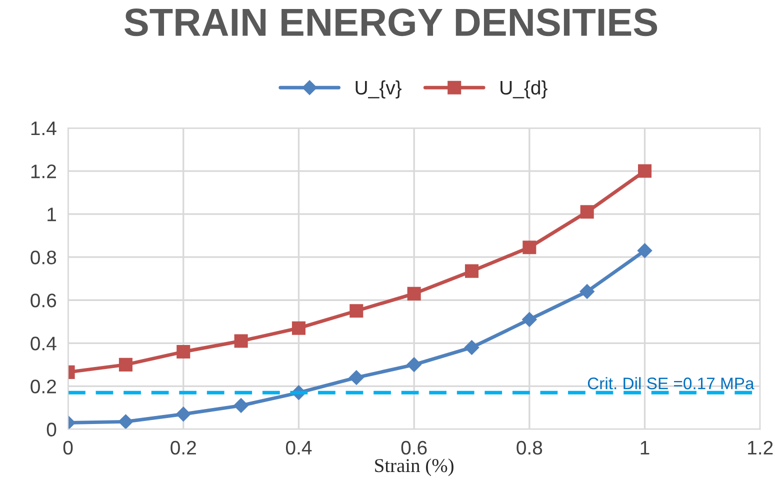 Image resolution: width=782 pixels, height=502 pixels. Describe the element at coordinates (645, 447) in the screenshot. I see `x-tick-label: 1` at that location.